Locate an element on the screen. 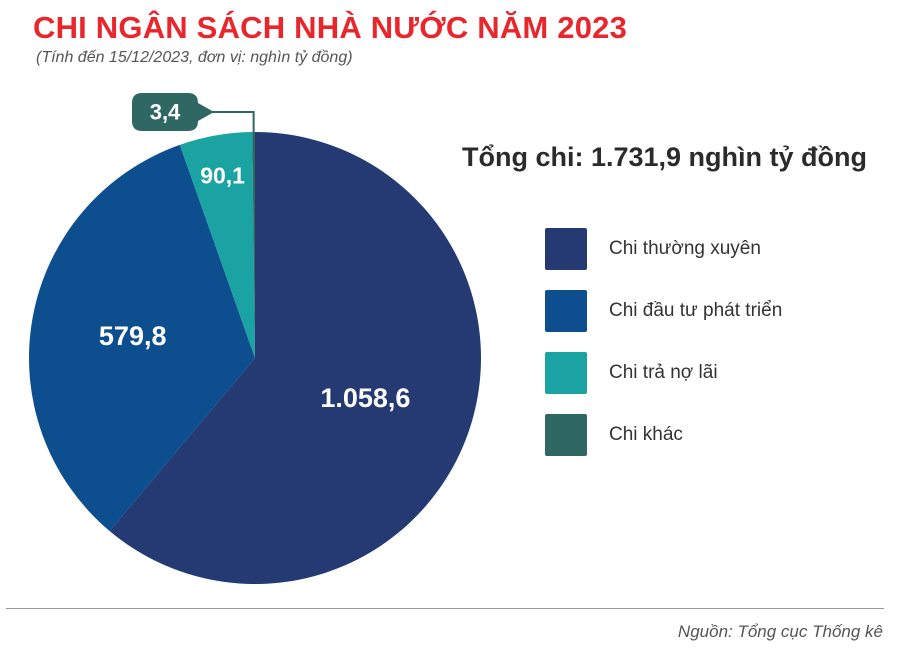 The height and width of the screenshot is (649, 900). slice-value-label: 1.058,6 is located at coordinates (365, 398).